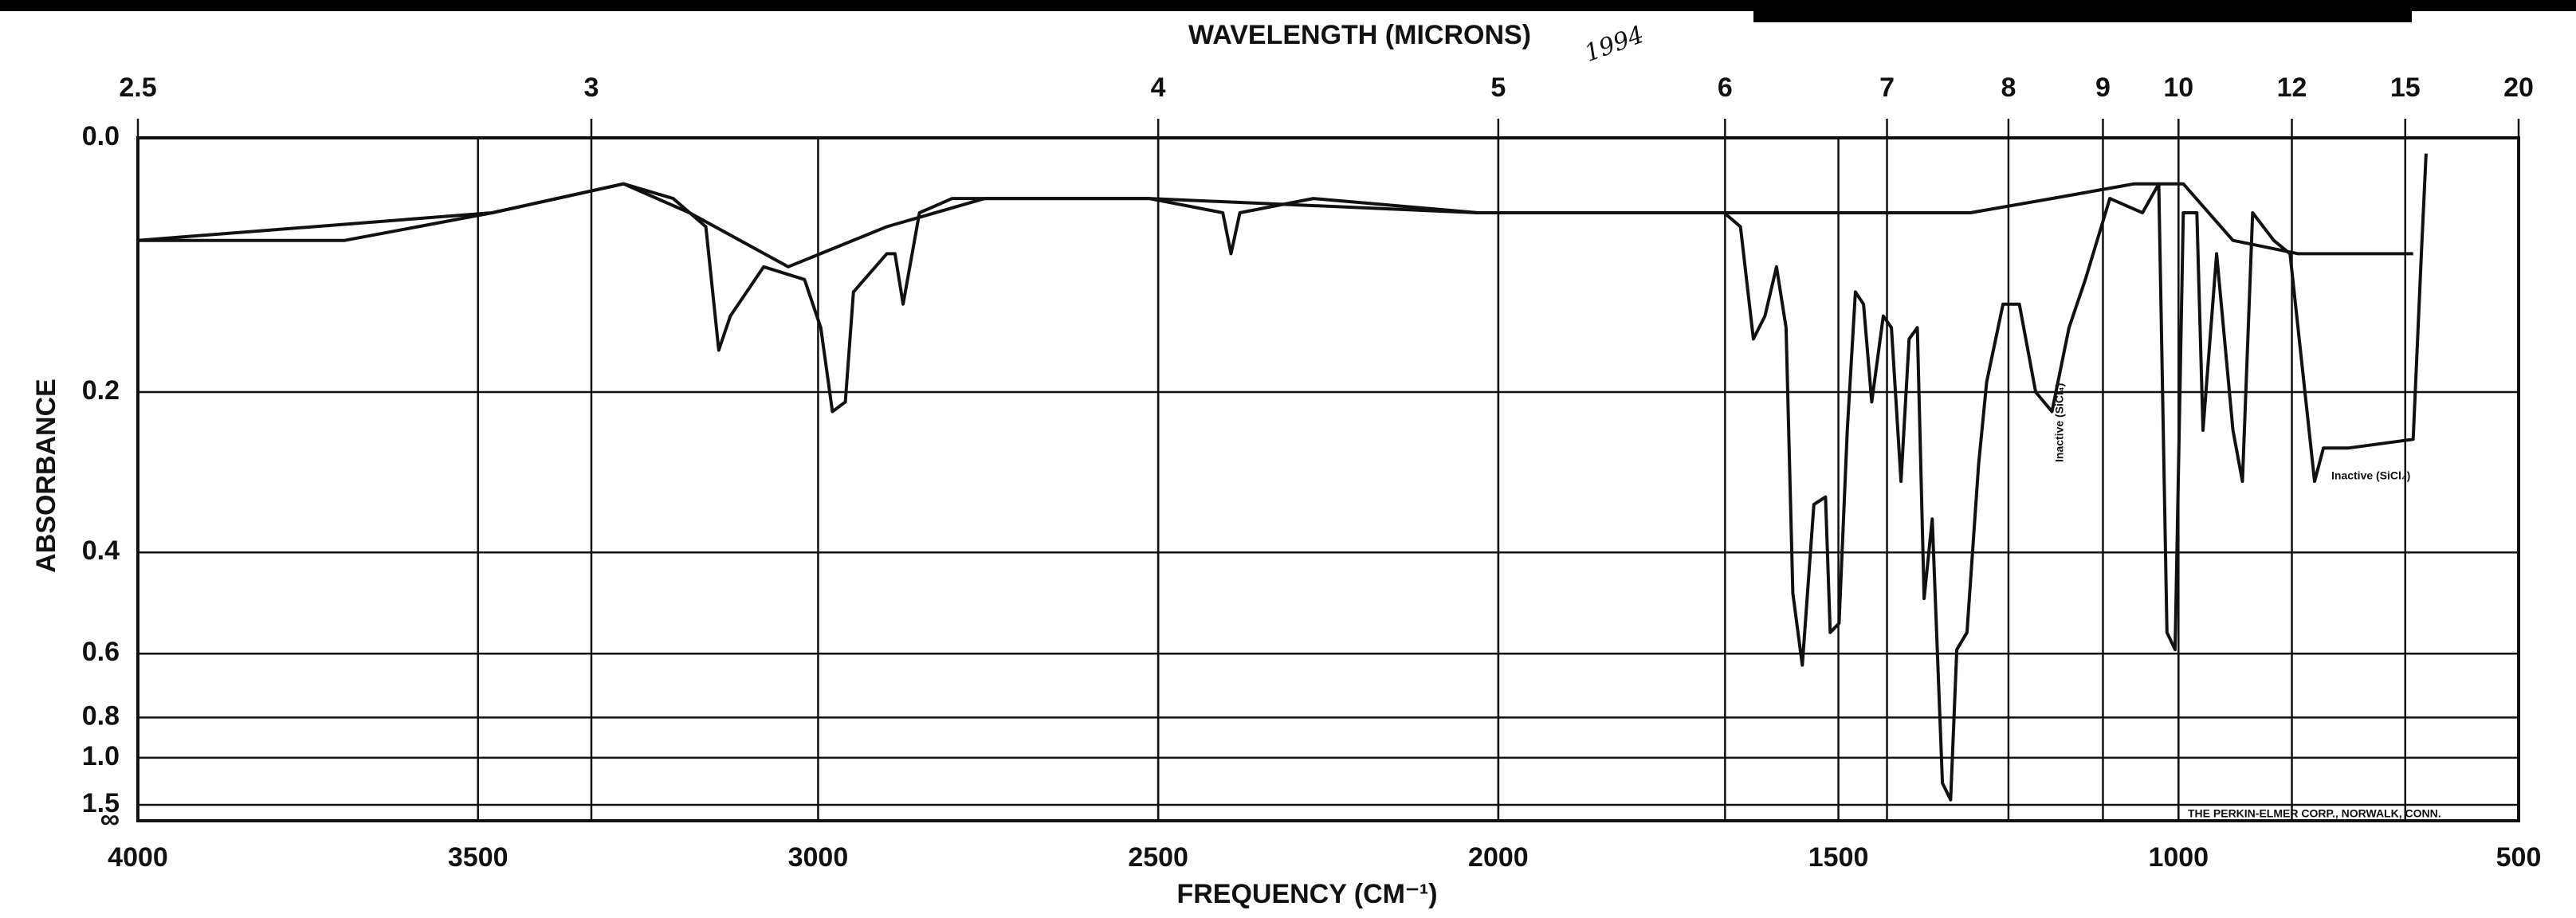 Image resolution: width=2576 pixels, height=918 pixels. What do you see at coordinates (2519, 857) in the screenshot?
I see `x-tick-label: 500` at bounding box center [2519, 857].